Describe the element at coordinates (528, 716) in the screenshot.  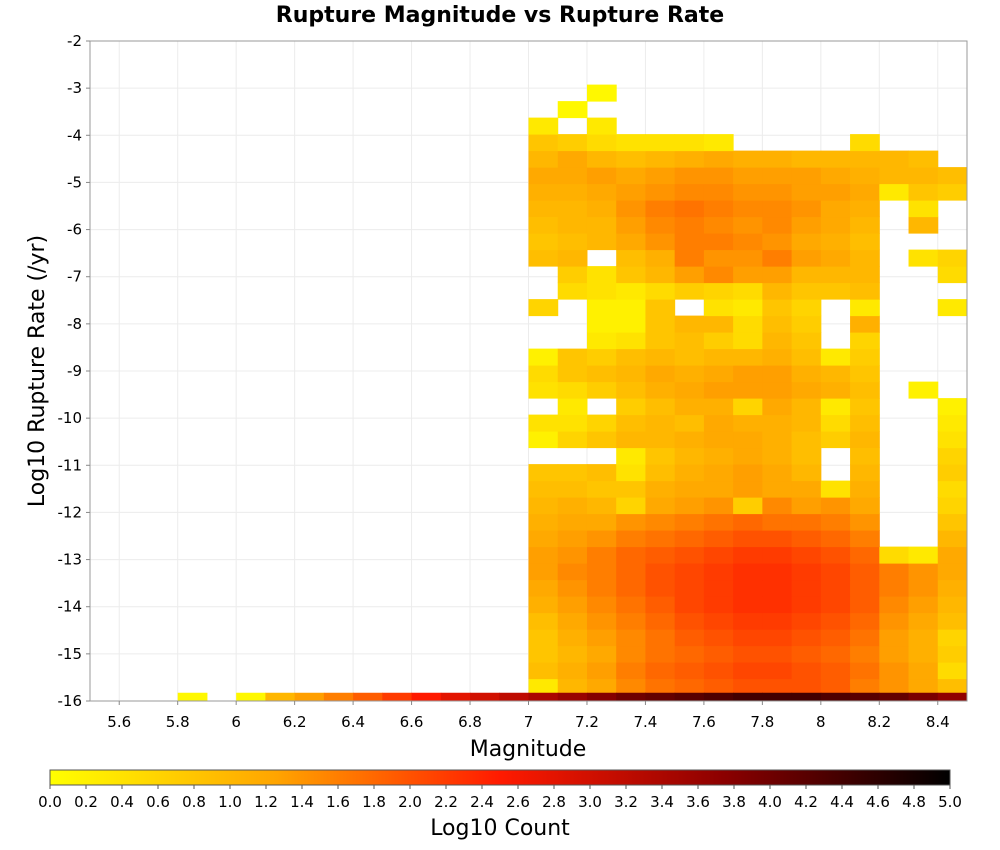
I see `x-axis-ticks: 5.6 5.8 6 6.2 6.4 6.6 6.8 7 7.2 7.4 7.6 7.8 8 8.2 8.4` at that location.